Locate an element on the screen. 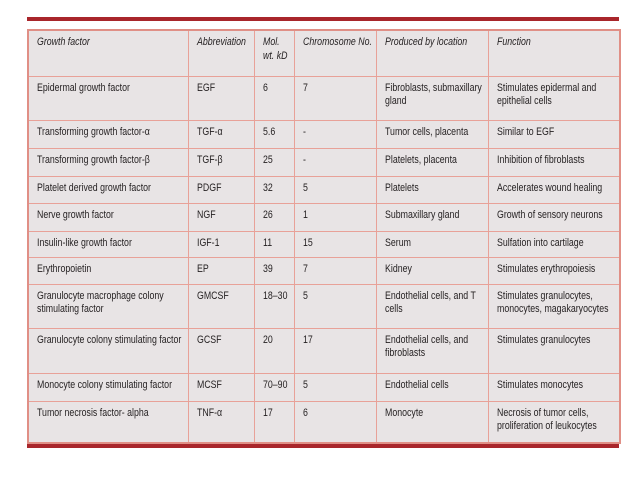  table-cell: 70–90 is located at coordinates (274, 387).